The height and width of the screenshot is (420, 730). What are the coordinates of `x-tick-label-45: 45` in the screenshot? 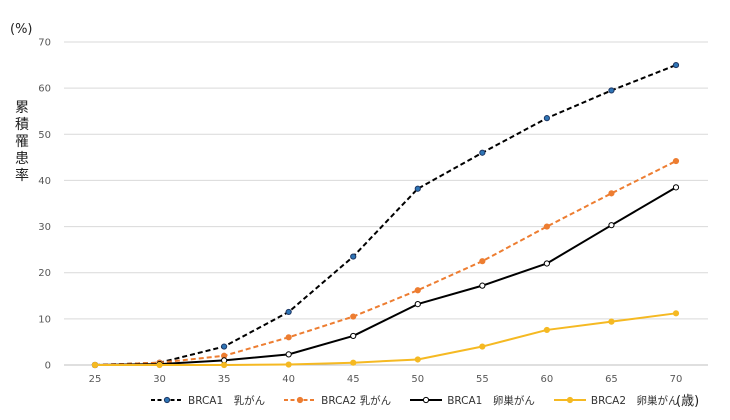 It's located at (353, 379).